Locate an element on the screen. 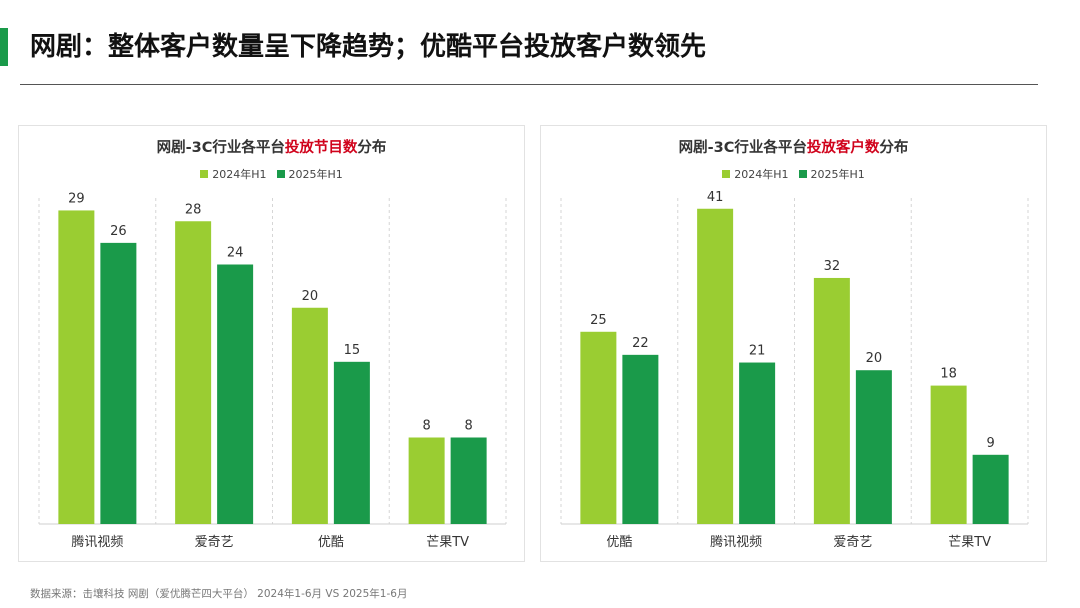  chart-title-highlight: 投放节目数 is located at coordinates (321, 148).